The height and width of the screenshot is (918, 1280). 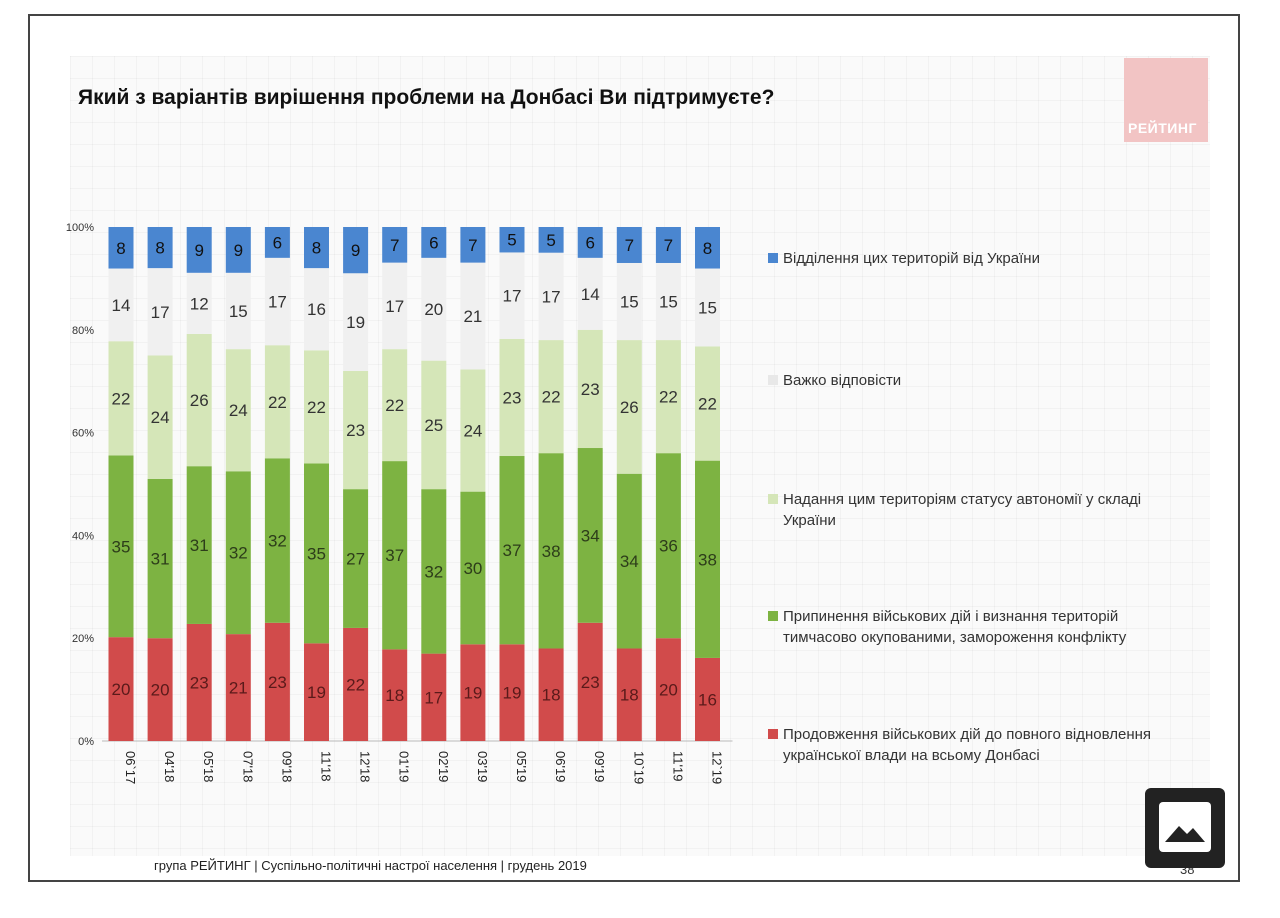 What do you see at coordinates (629, 407) in the screenshot?
I see `data-label-autonomy: 26` at bounding box center [629, 407].